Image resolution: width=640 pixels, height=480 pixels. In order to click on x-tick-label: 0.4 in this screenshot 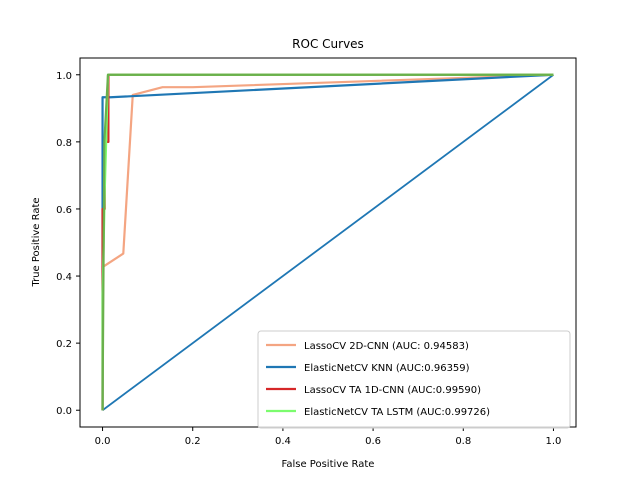, I will do `click(283, 441)`.